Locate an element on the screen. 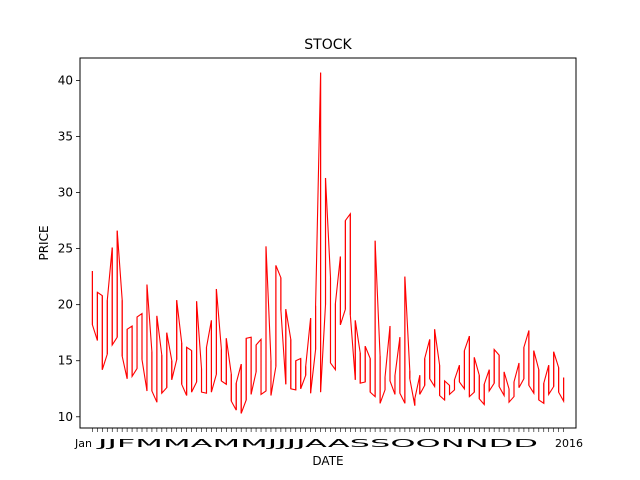 This screenshot has height=480, width=640. y-tick-label: 25 is located at coordinates (65, 249).